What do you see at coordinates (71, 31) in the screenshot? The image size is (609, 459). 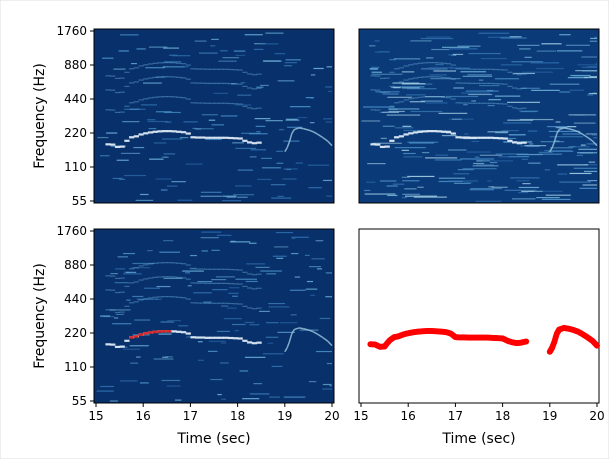 I see `y-tick-label: 1760` at bounding box center [71, 31].